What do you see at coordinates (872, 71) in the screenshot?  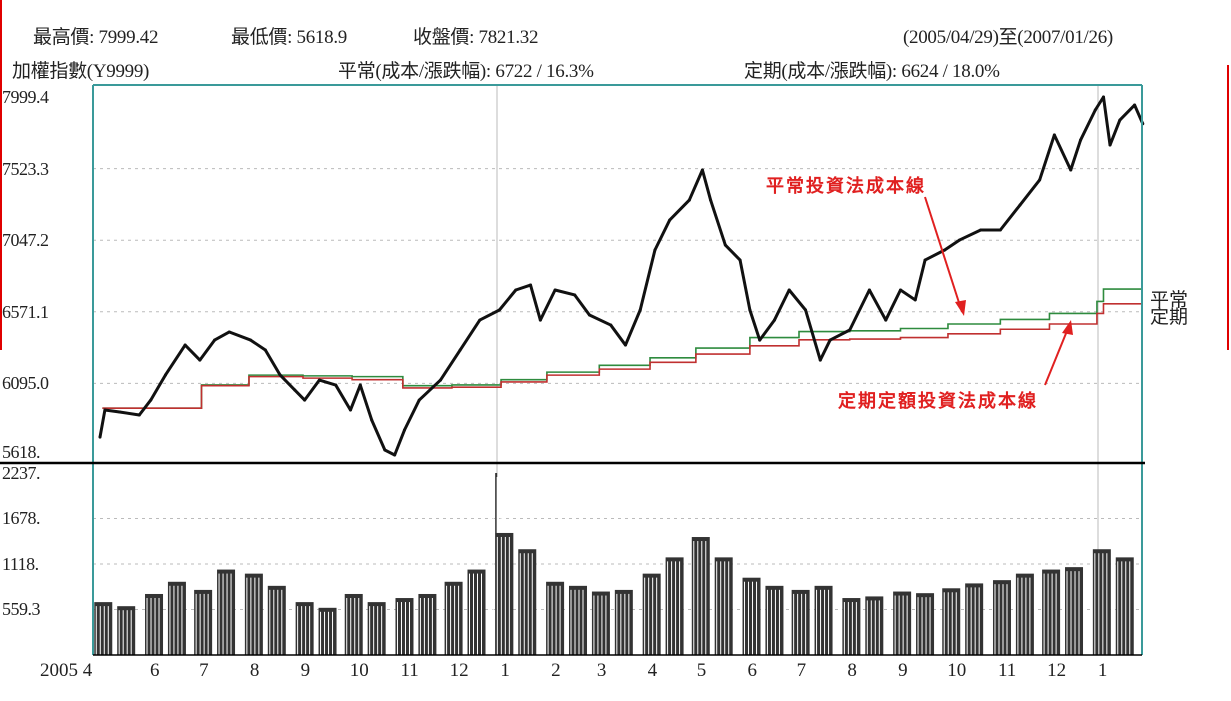 I see `periodic-cost-summary: 定期(成本/漲跌幅): 6624 / 18.0%` at bounding box center [872, 71].